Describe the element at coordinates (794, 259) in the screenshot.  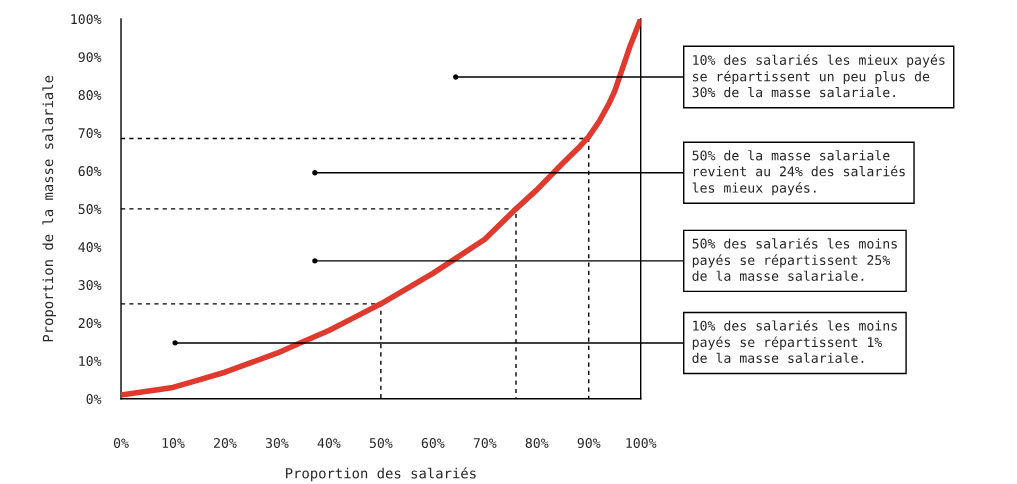
I see `annotation: 50% des salariés les moins payés se répartissent 25% de la masse salariale.` at that location.